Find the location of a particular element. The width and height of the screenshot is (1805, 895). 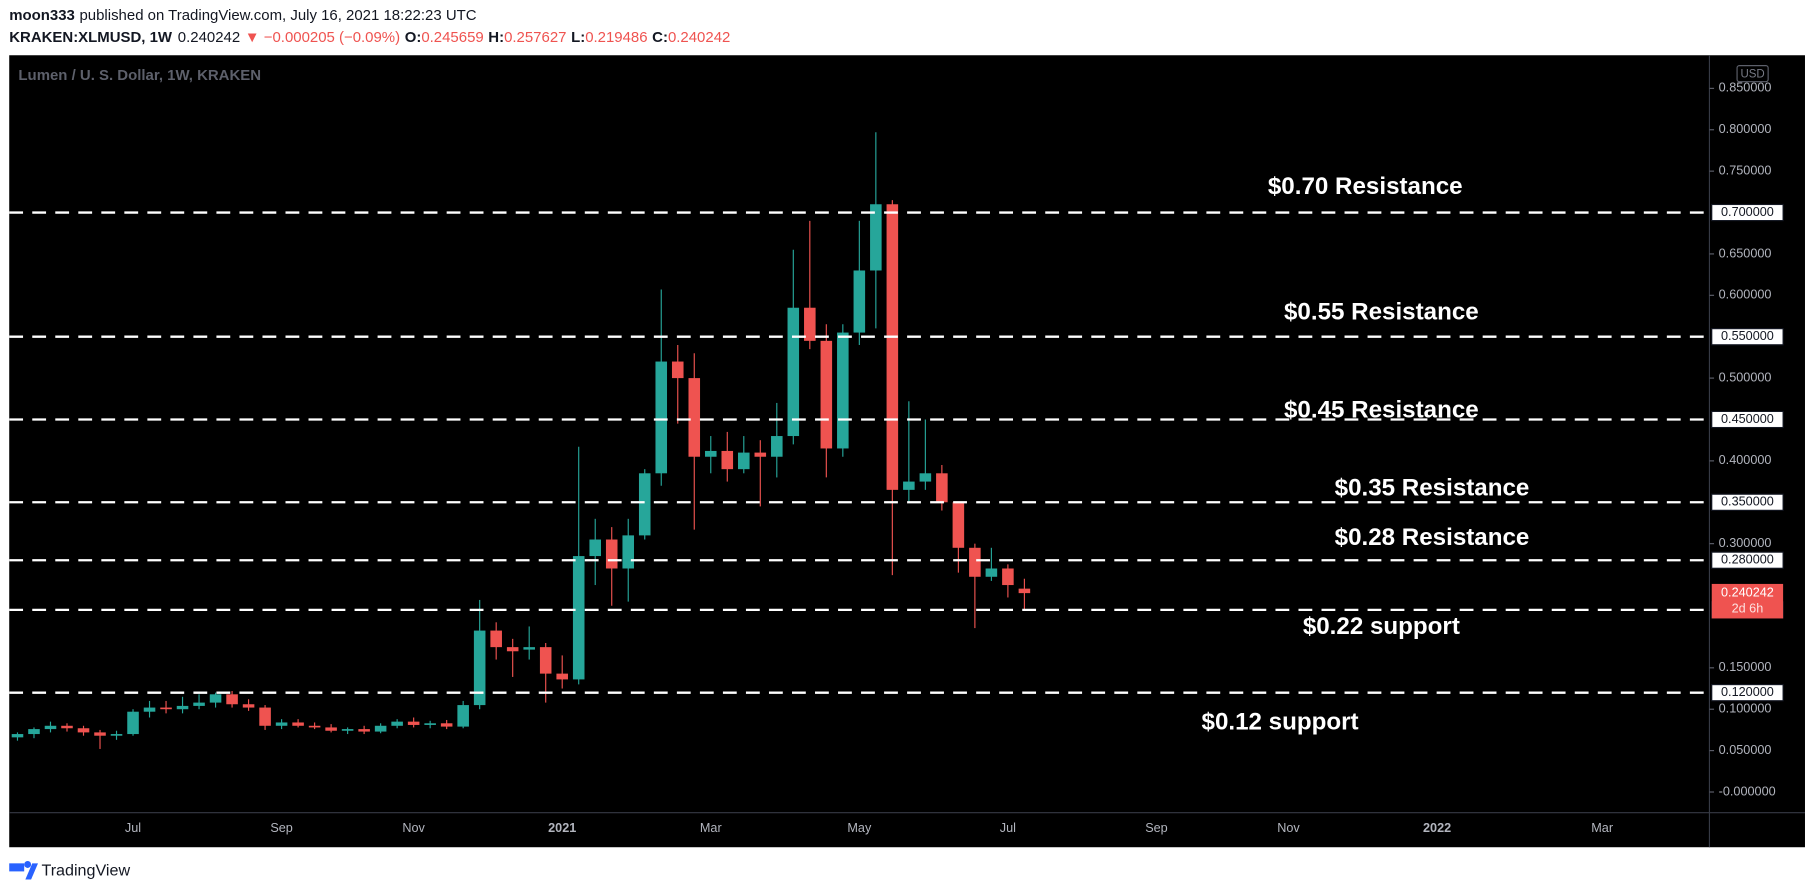

ohlc-value: 0.245659 is located at coordinates (452, 37).